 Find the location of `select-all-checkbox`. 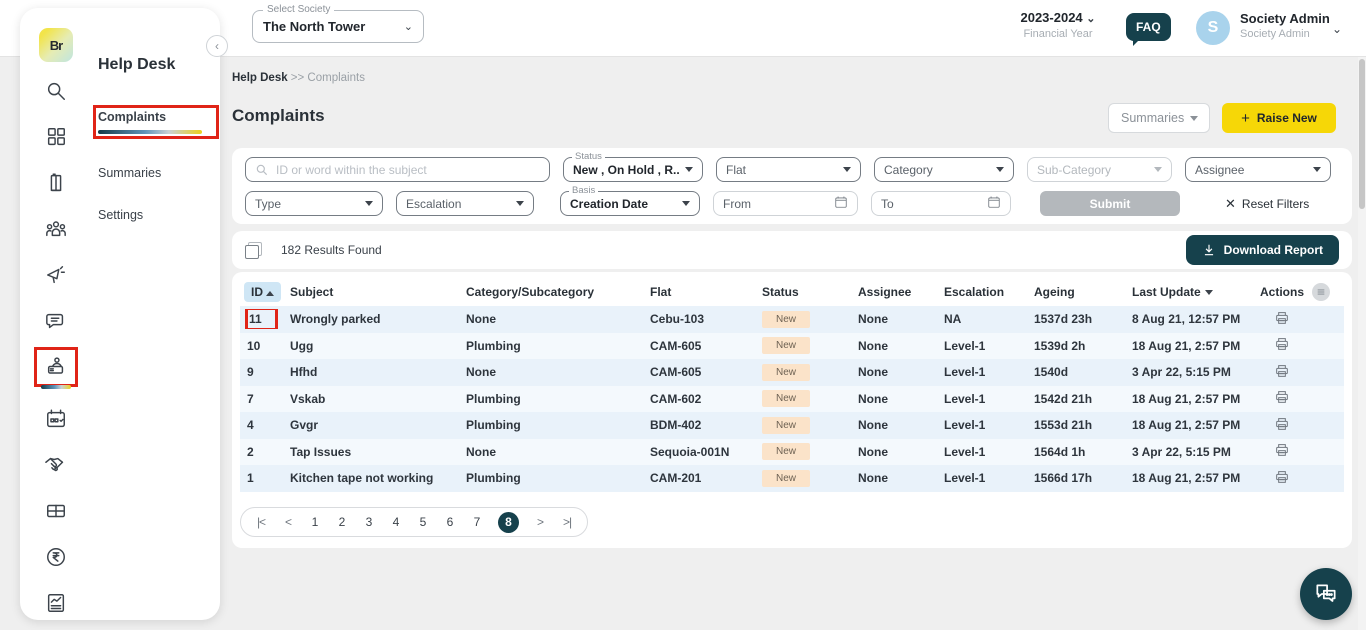

select-all-checkbox is located at coordinates (253, 250).